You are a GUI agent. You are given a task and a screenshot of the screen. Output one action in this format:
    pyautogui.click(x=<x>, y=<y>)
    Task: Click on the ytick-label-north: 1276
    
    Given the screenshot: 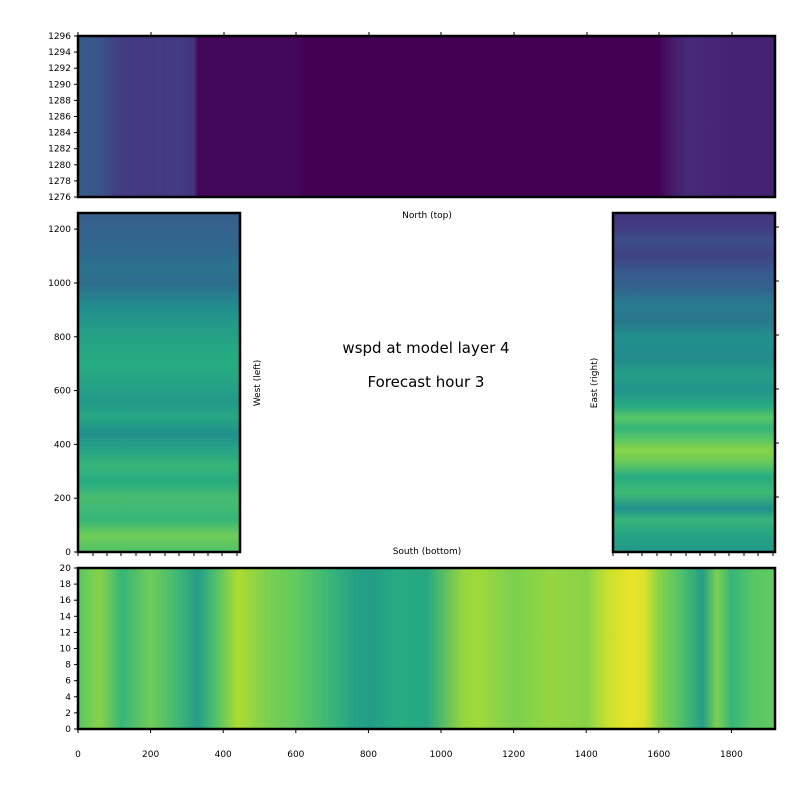 What is the action you would take?
    pyautogui.click(x=59, y=198)
    